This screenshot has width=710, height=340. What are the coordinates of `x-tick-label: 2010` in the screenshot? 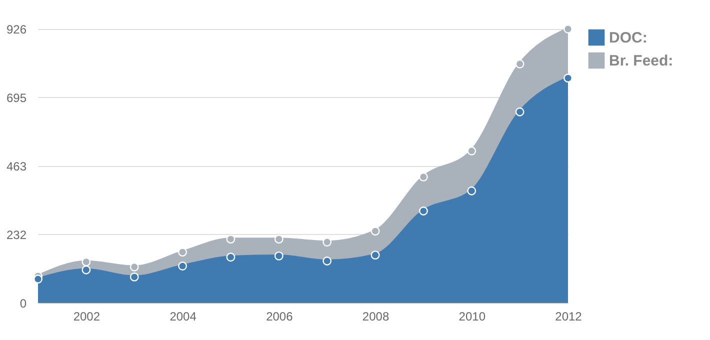 It's located at (472, 317).